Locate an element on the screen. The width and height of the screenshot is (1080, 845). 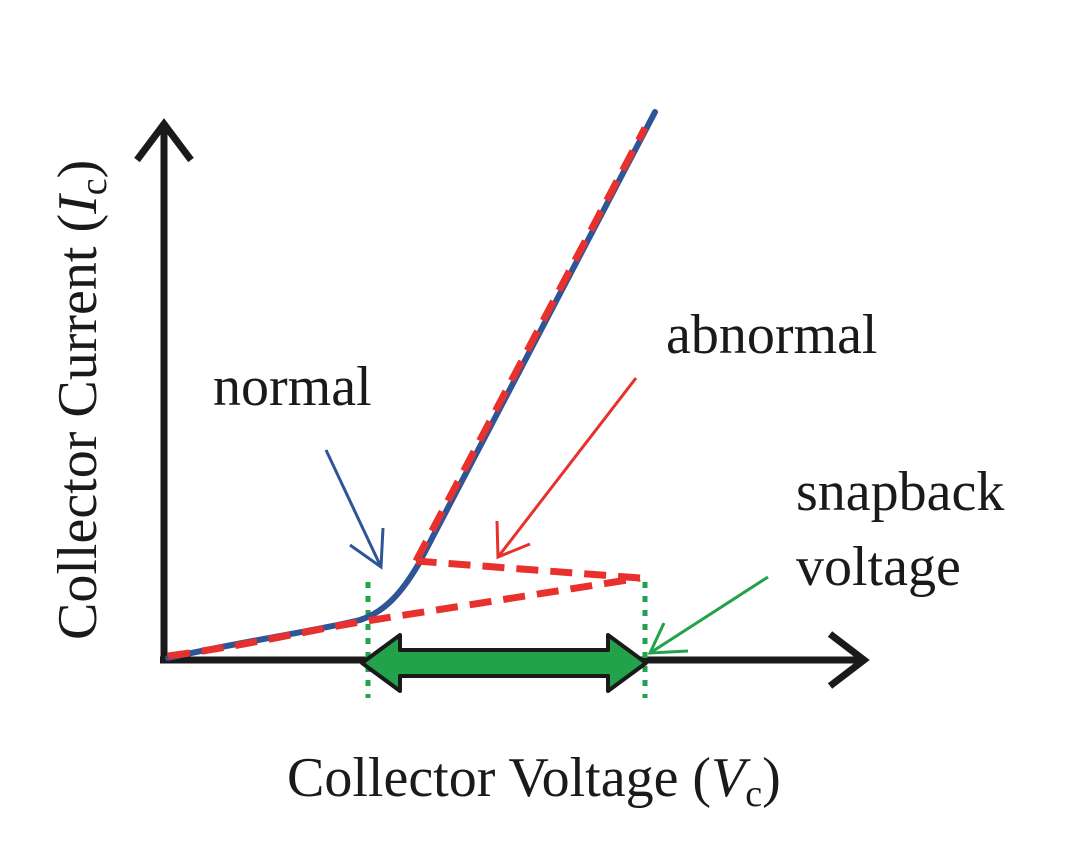
abnormal-label: abnormal is located at coordinates (771, 335).